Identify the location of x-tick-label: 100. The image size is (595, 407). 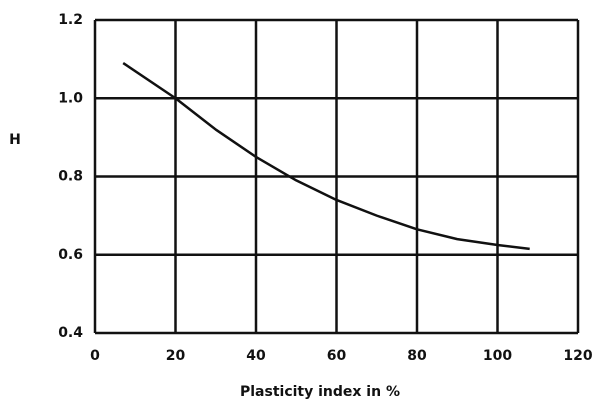
(497, 356).